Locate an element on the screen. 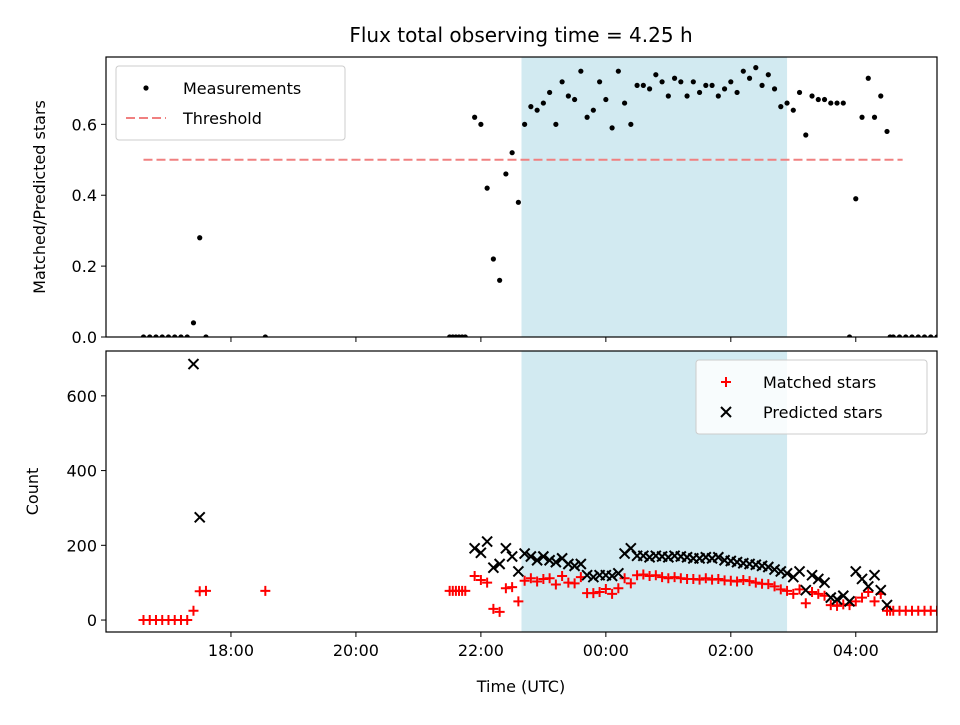  x-tick-label: 02:00 is located at coordinates (731, 650).